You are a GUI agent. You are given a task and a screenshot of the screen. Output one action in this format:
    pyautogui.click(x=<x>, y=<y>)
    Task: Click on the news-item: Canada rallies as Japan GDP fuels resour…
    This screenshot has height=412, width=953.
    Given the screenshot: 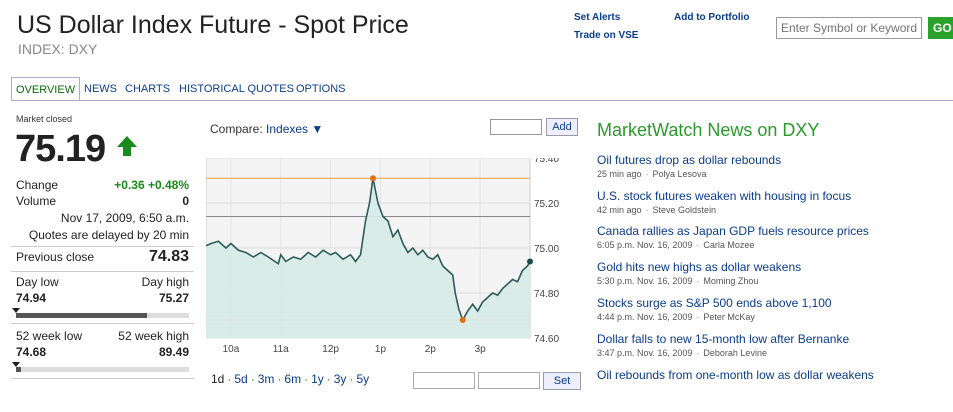 What is the action you would take?
    pyautogui.click(x=775, y=237)
    